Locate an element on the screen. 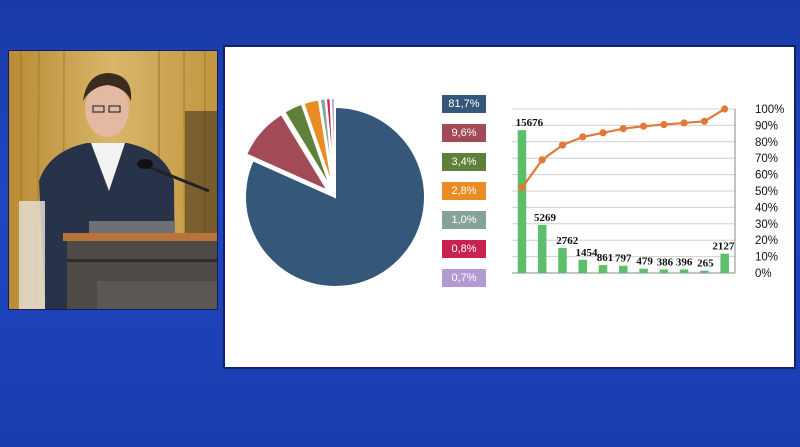 The image size is (800, 447). bar-value-label: 479 is located at coordinates (644, 262).